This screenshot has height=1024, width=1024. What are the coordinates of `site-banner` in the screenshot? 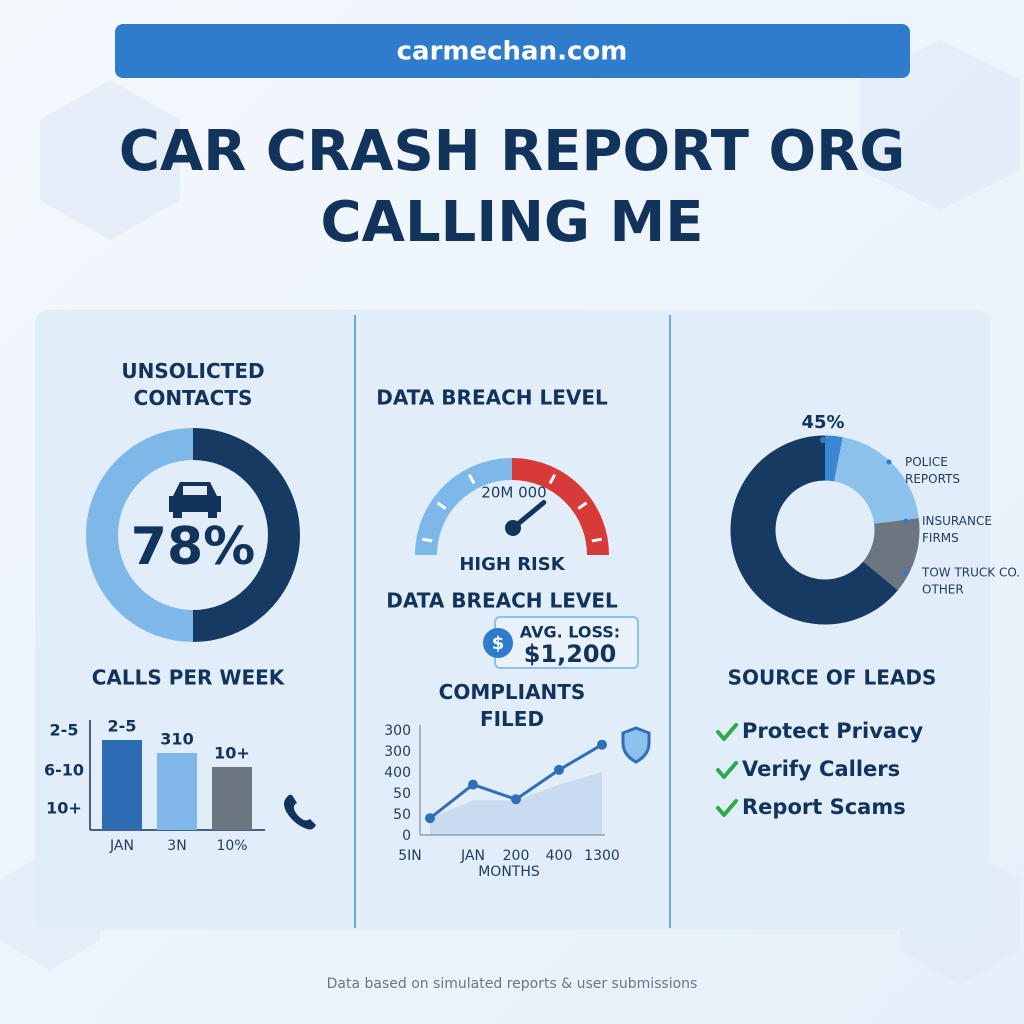 It's located at (512, 51).